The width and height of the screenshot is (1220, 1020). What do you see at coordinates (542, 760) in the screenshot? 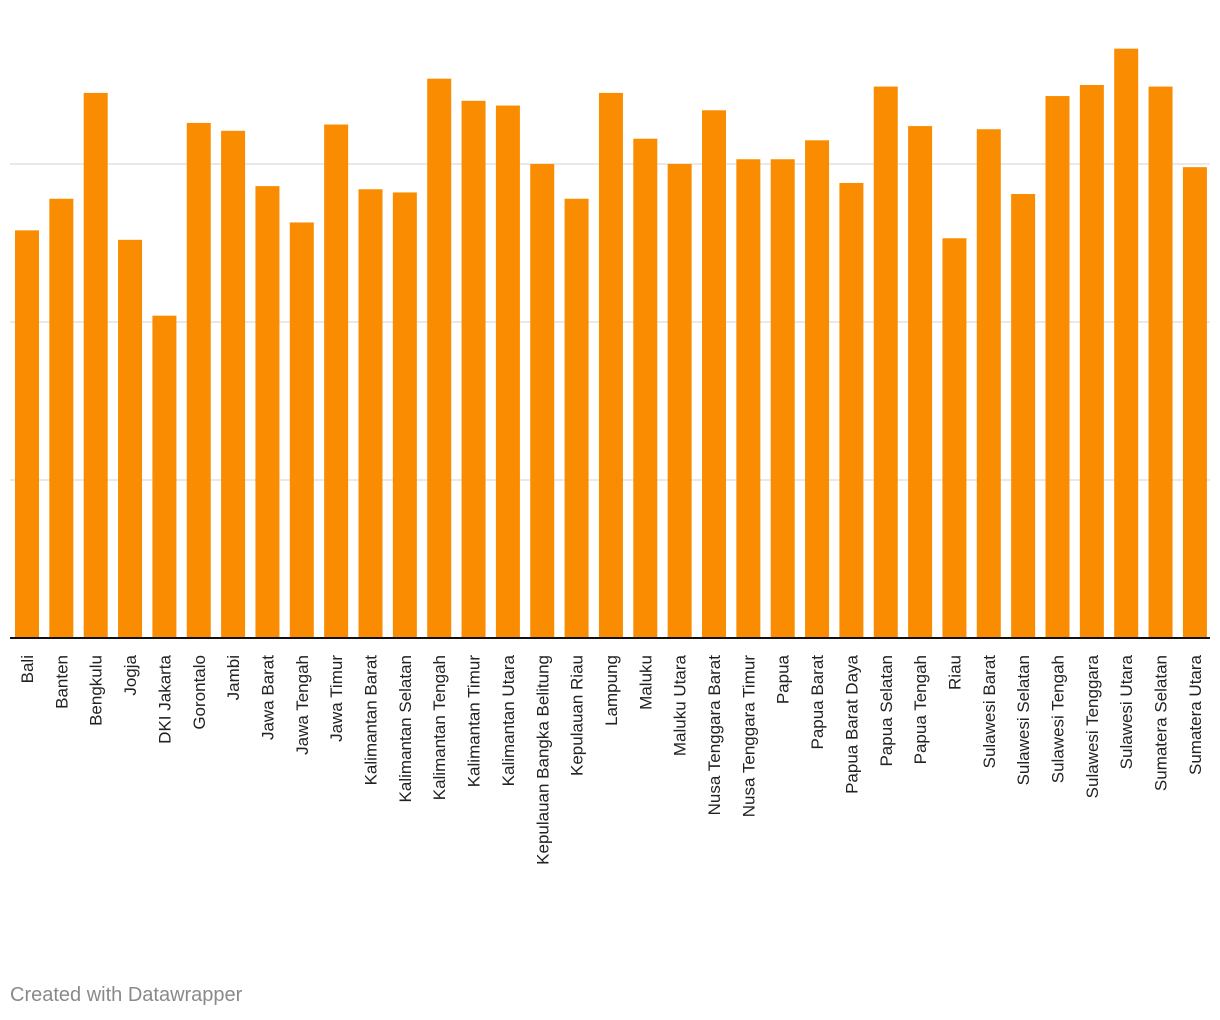
I see `x-tick-label: Kepulauan Bangka Belitung` at bounding box center [542, 760].